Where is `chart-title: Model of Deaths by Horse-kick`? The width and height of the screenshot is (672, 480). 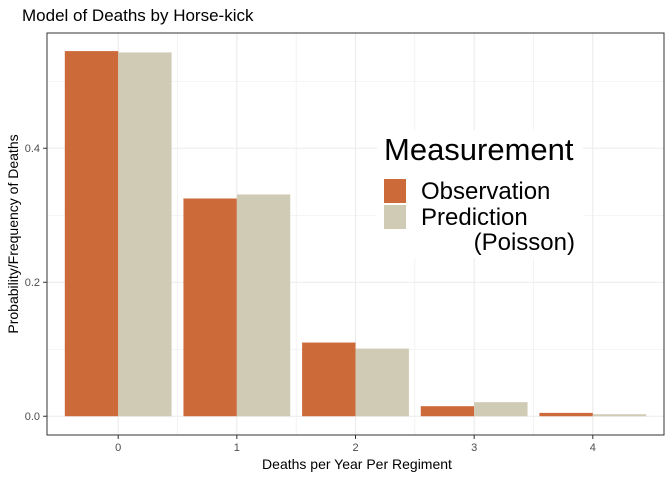 chart-title: Model of Deaths by Horse-kick is located at coordinates (138, 15).